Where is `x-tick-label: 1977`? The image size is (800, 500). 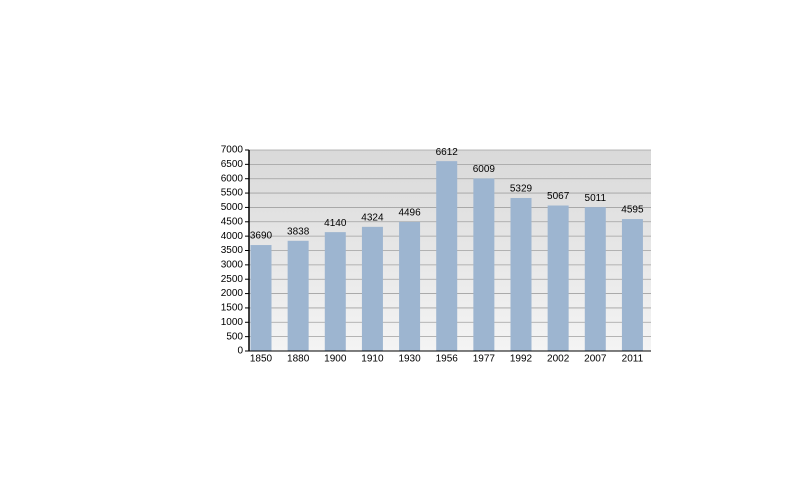 x-tick-label: 1977 is located at coordinates (484, 359).